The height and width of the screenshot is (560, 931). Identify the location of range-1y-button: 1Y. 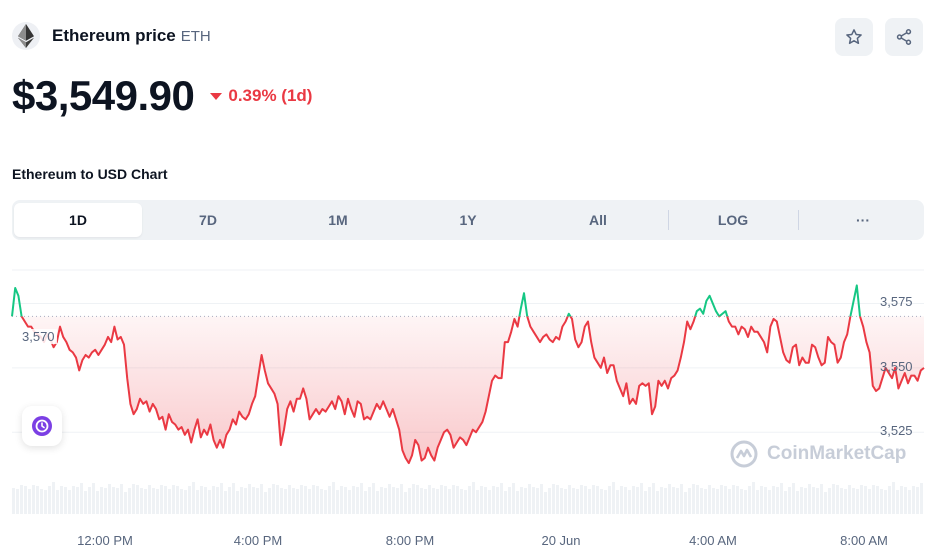
(468, 220).